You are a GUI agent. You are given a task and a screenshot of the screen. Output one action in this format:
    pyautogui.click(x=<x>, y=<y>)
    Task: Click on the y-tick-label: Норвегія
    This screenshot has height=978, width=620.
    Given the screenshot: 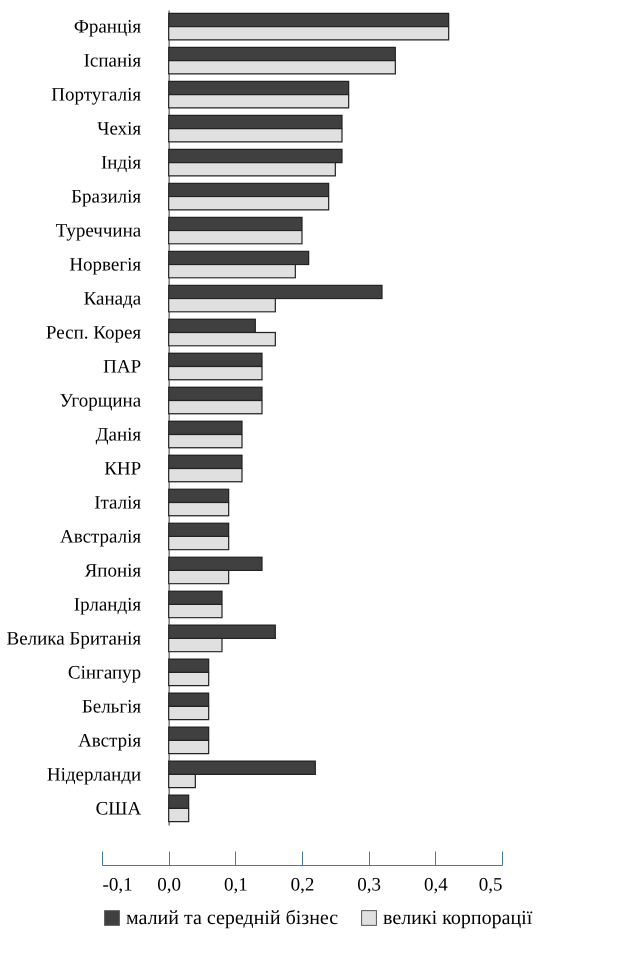 What is the action you would take?
    pyautogui.click(x=105, y=265)
    